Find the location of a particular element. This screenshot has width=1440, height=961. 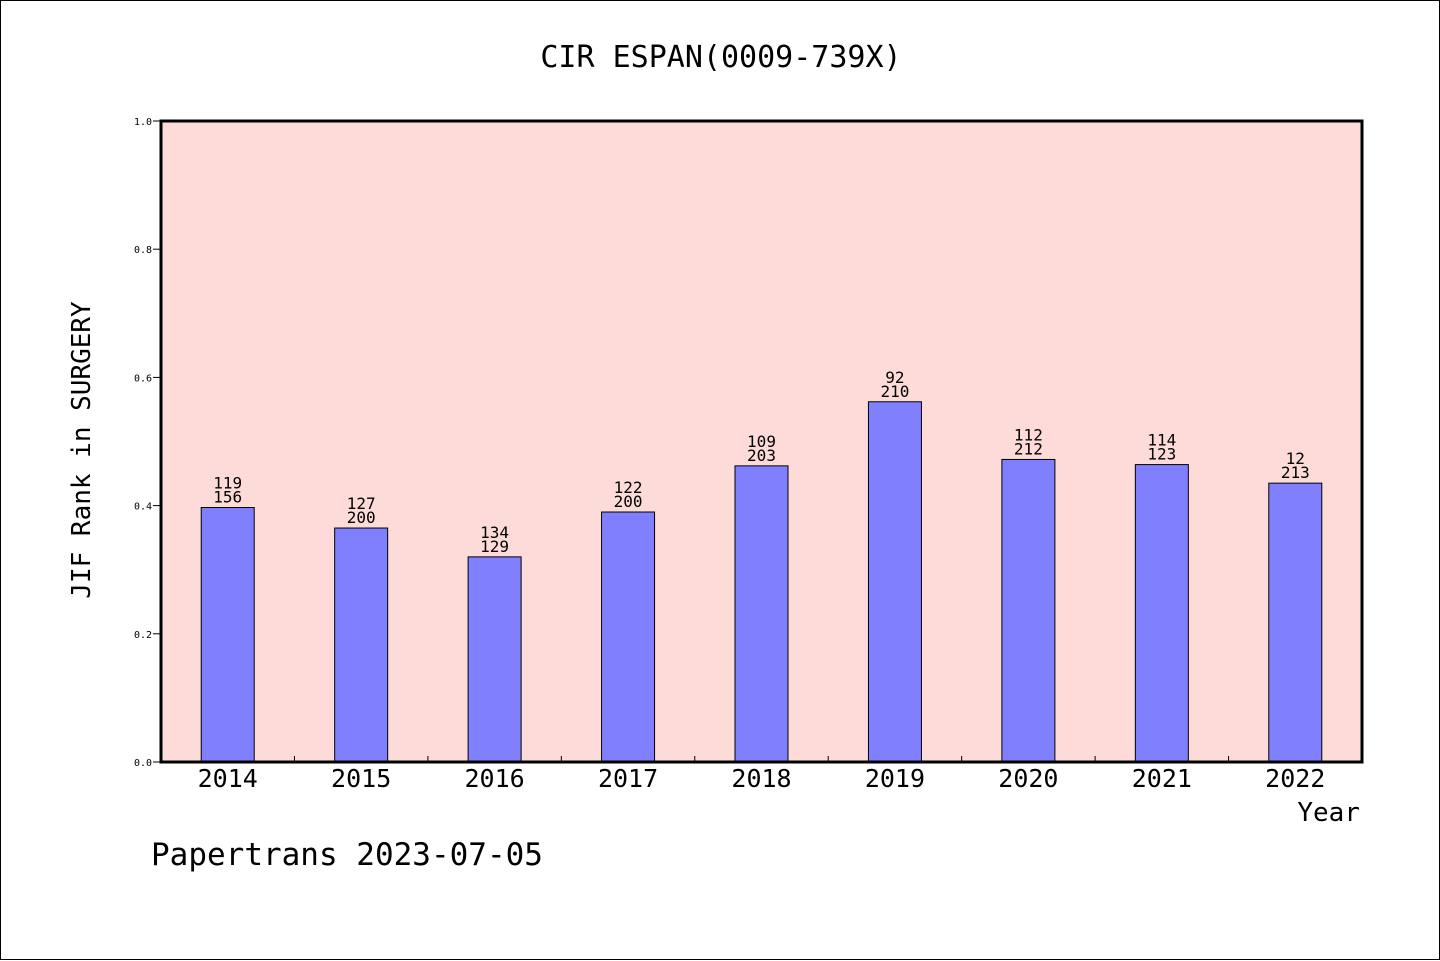

bar-label-rank: 114 is located at coordinates (1161, 440).